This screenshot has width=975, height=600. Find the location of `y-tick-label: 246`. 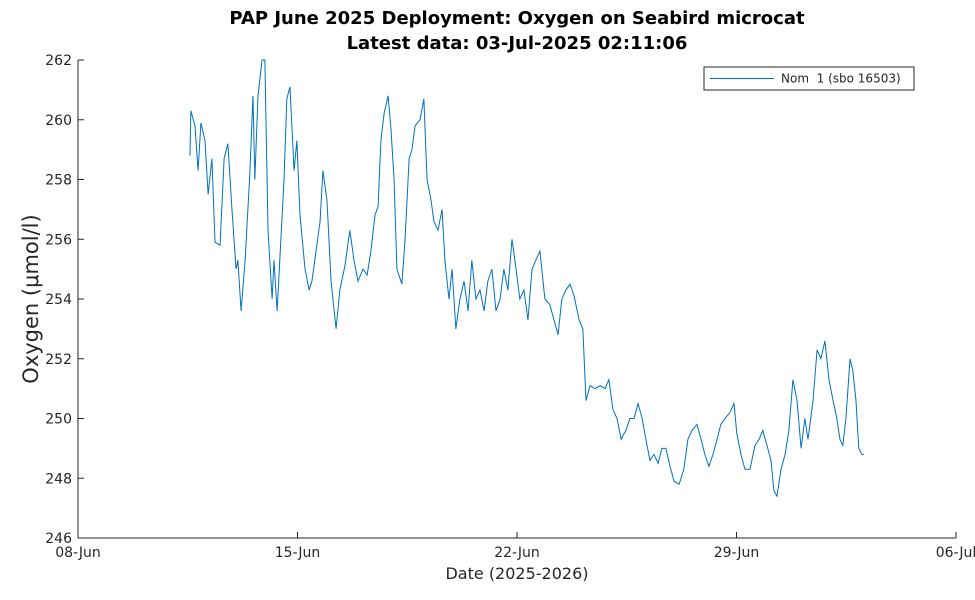

y-tick-label: 246 is located at coordinates (58, 539).